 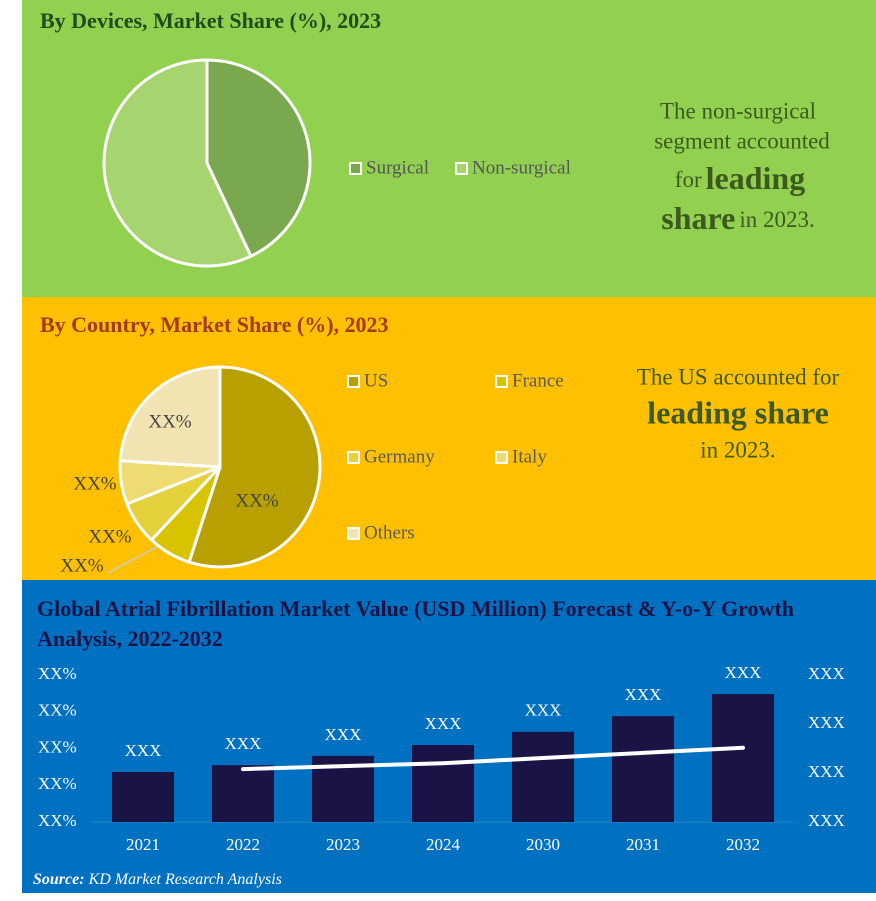 What do you see at coordinates (443, 844) in the screenshot?
I see `x-tick-label: 2024` at bounding box center [443, 844].